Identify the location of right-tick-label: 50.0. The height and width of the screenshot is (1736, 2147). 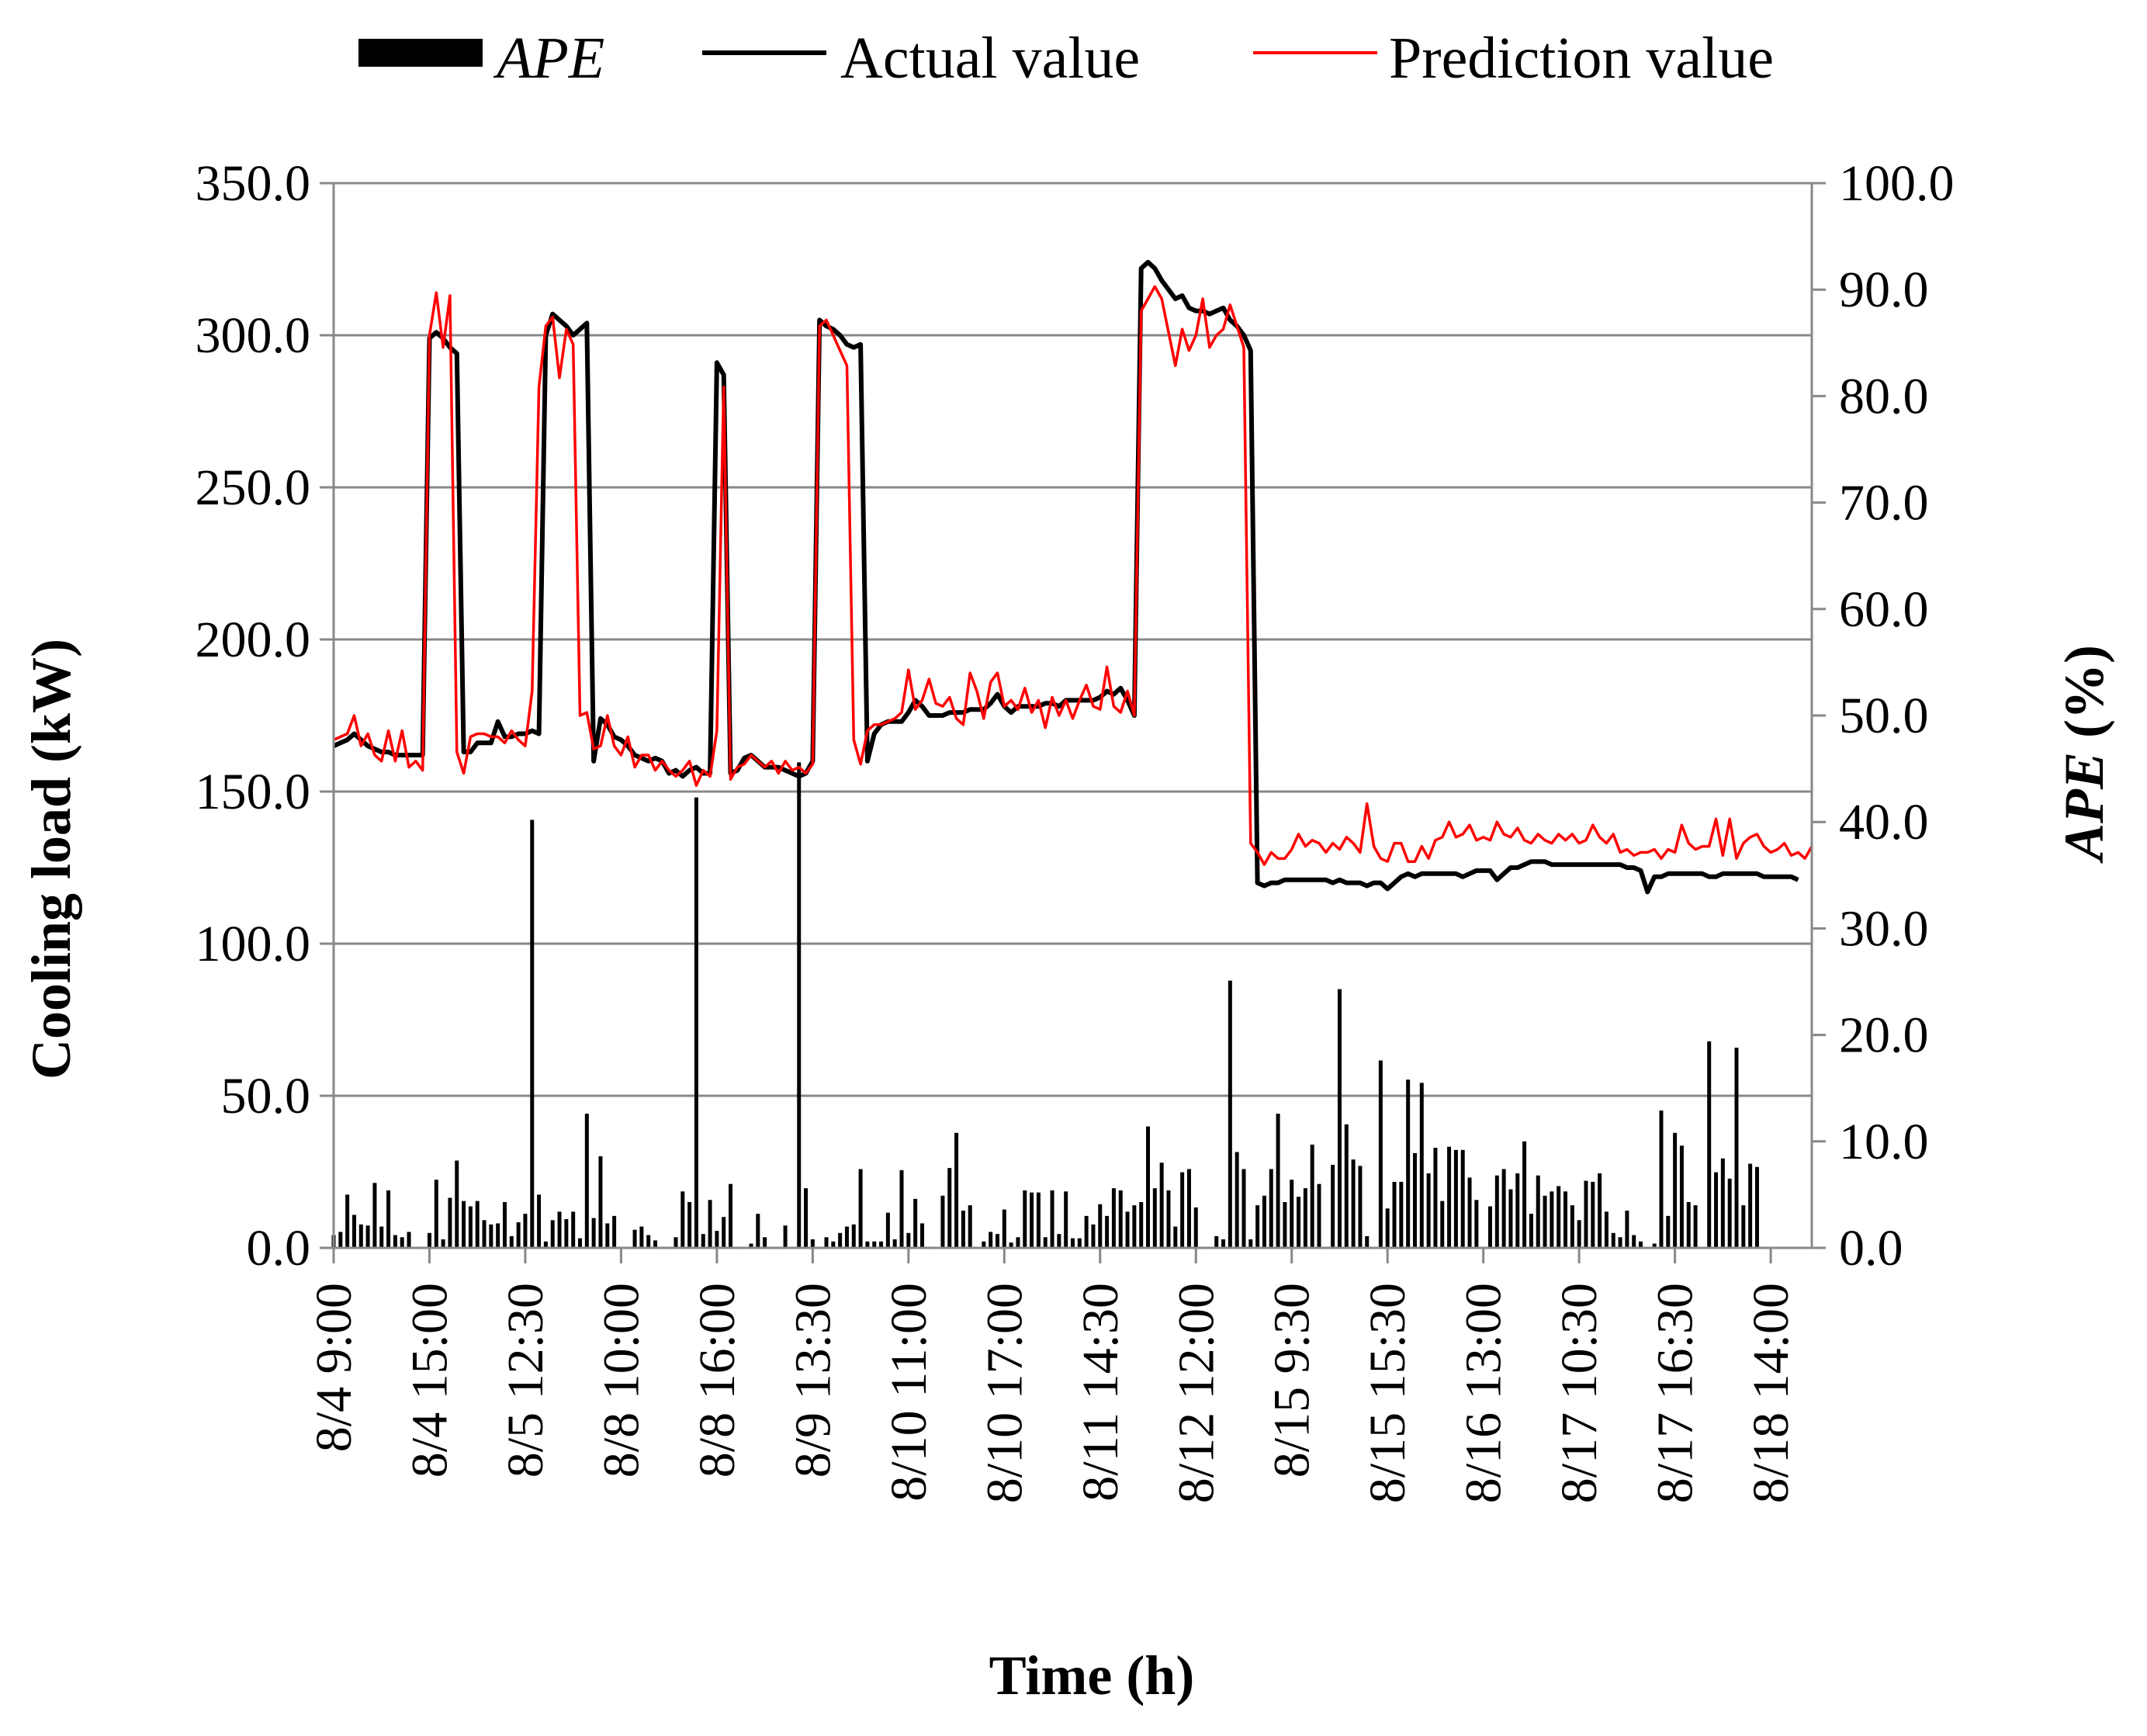
(1884, 716).